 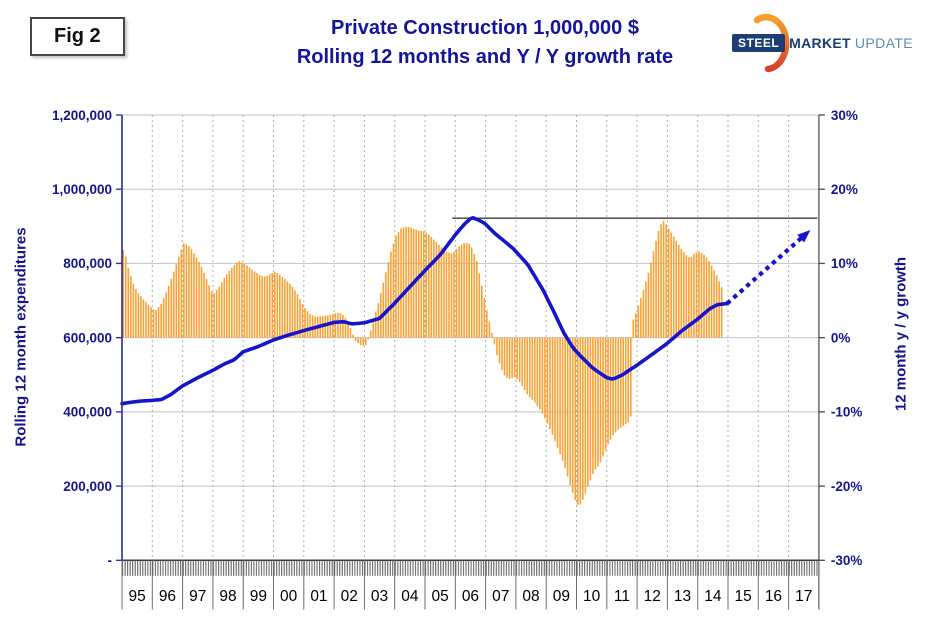 What do you see at coordinates (82, 115) in the screenshot?
I see `left-axis-tick-label: 1,200,000` at bounding box center [82, 115].